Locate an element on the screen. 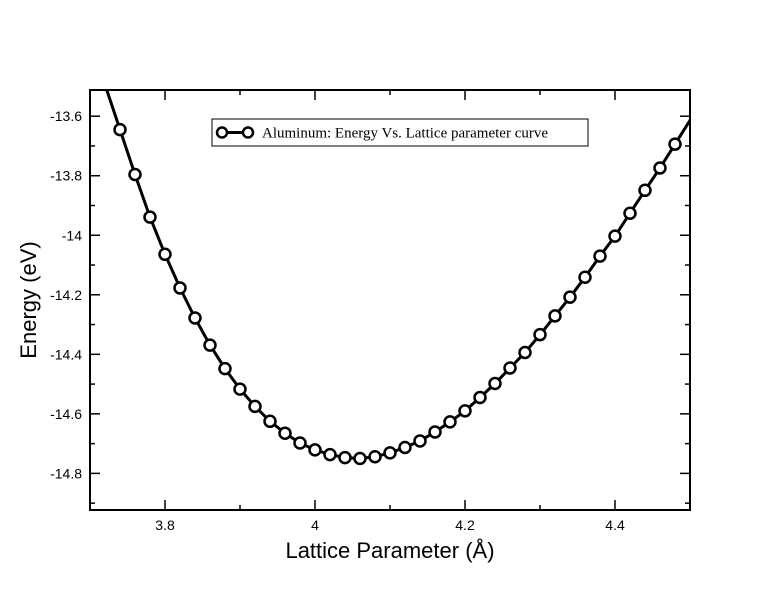  y-tick-label: -13.6 is located at coordinates (66, 116).